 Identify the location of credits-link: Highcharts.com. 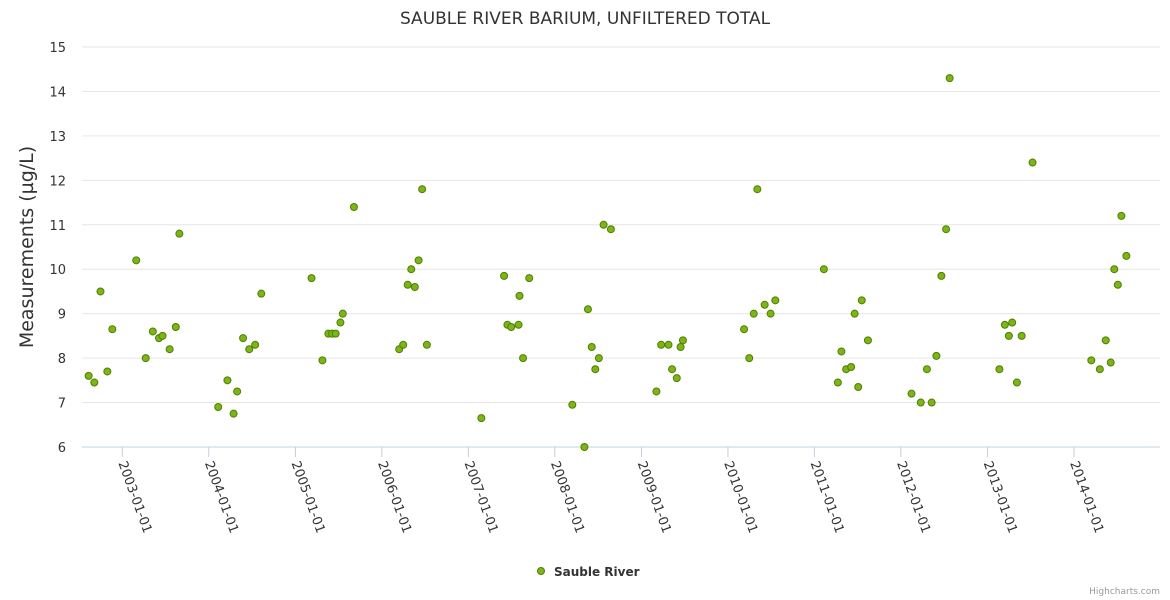
(1124, 592).